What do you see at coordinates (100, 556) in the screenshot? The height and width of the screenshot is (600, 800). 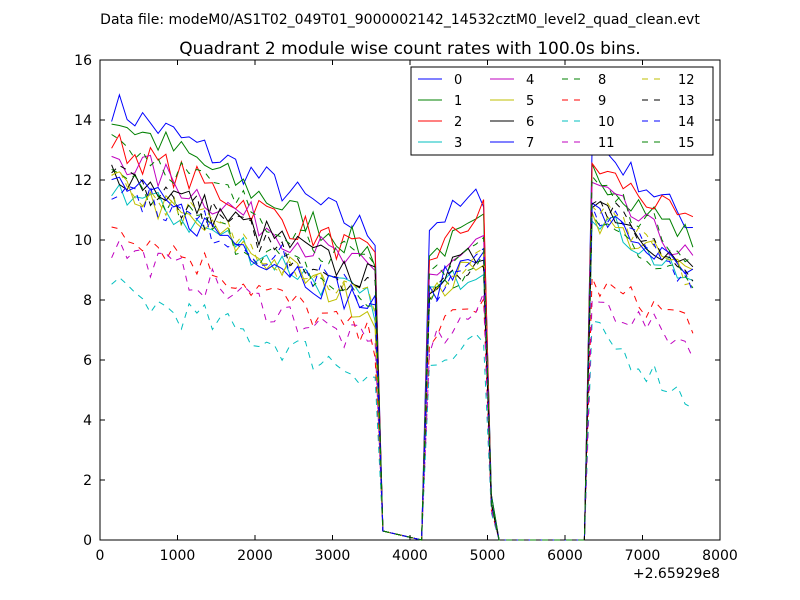 I see `x-tick-label: 0` at bounding box center [100, 556].